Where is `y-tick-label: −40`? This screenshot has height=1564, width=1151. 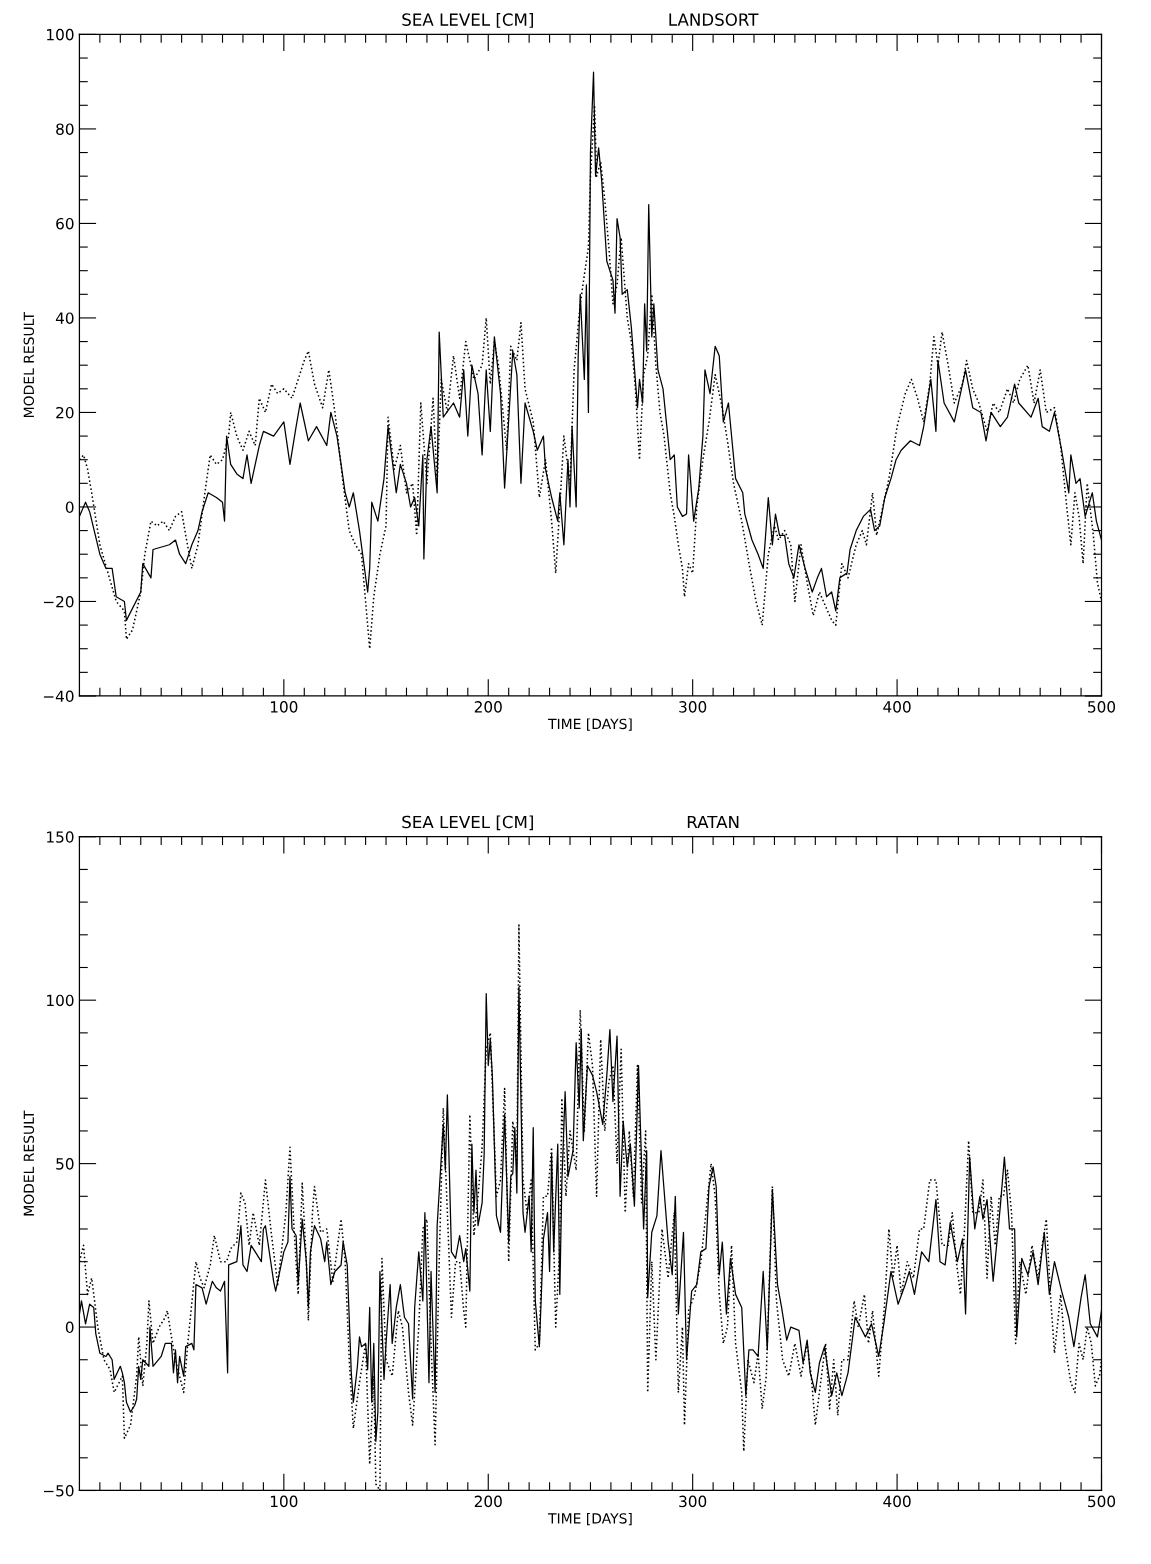
y-tick-label: −40 is located at coordinates (58, 696).